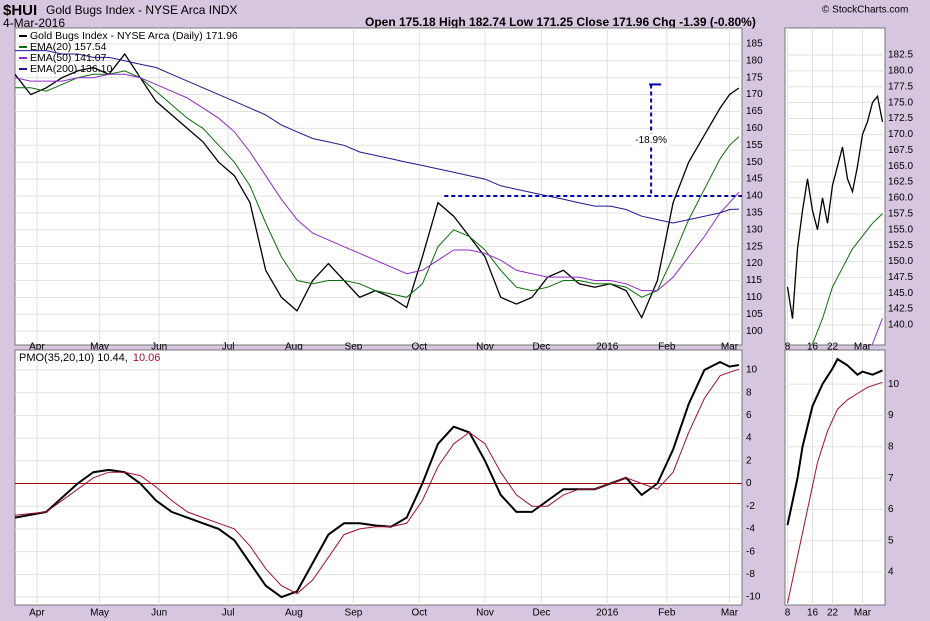 This screenshot has height=621, width=930. I want to click on y-tick-label: 7, so click(891, 478).